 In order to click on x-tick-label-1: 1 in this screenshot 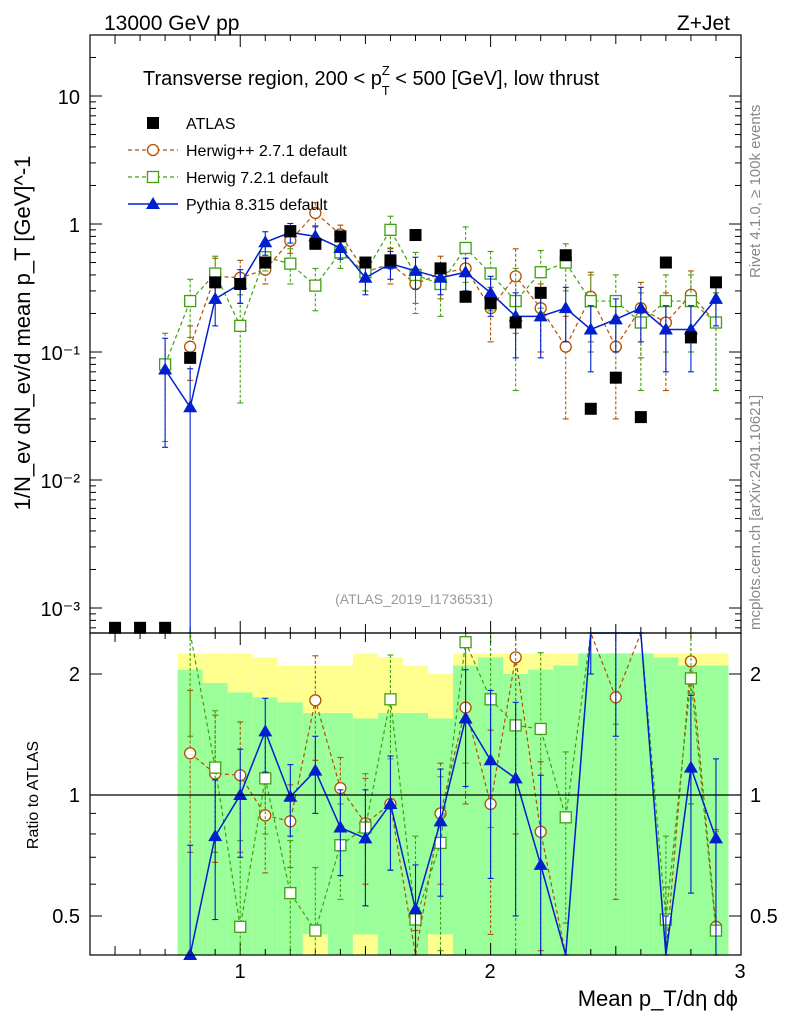, I will do `click(239, 972)`.